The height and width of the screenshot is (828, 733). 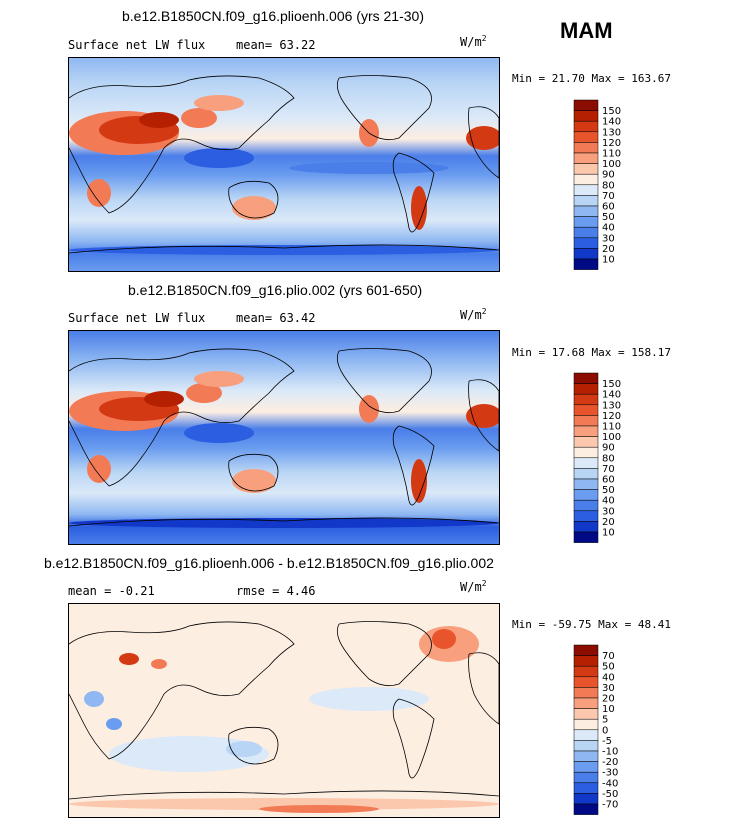 I want to click on panel1-minmax: Min = 21.70 Max = 163.67, so click(x=591, y=78).